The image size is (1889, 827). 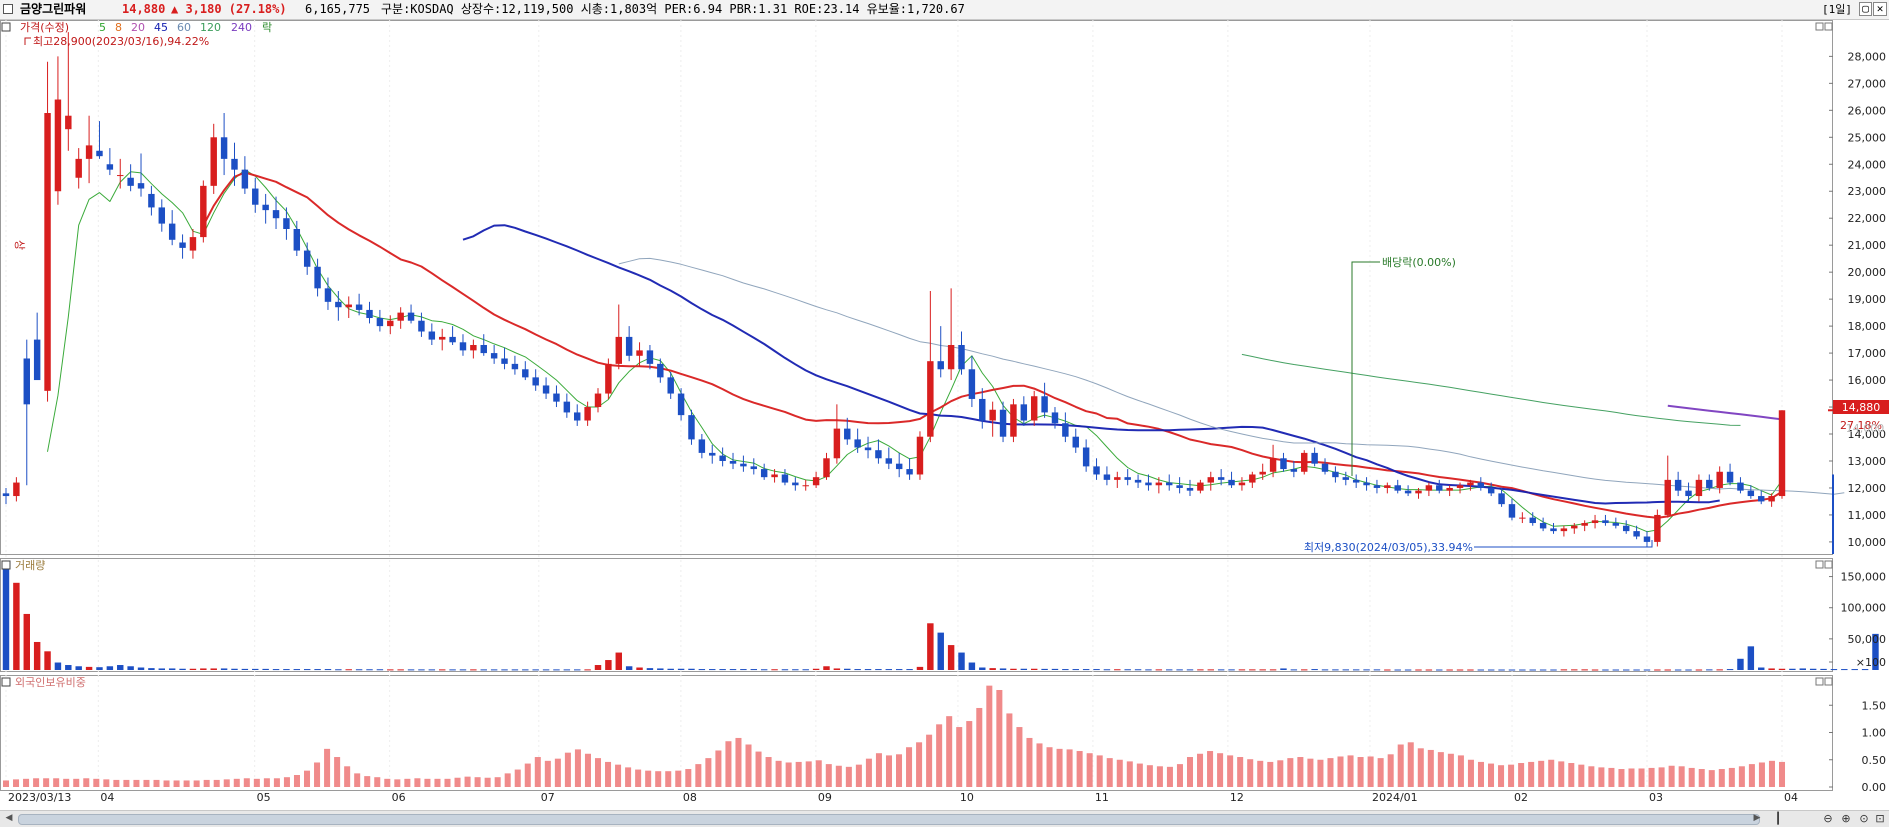 What do you see at coordinates (338, 9) in the screenshot?
I see `trade-volume: 6,165,775` at bounding box center [338, 9].